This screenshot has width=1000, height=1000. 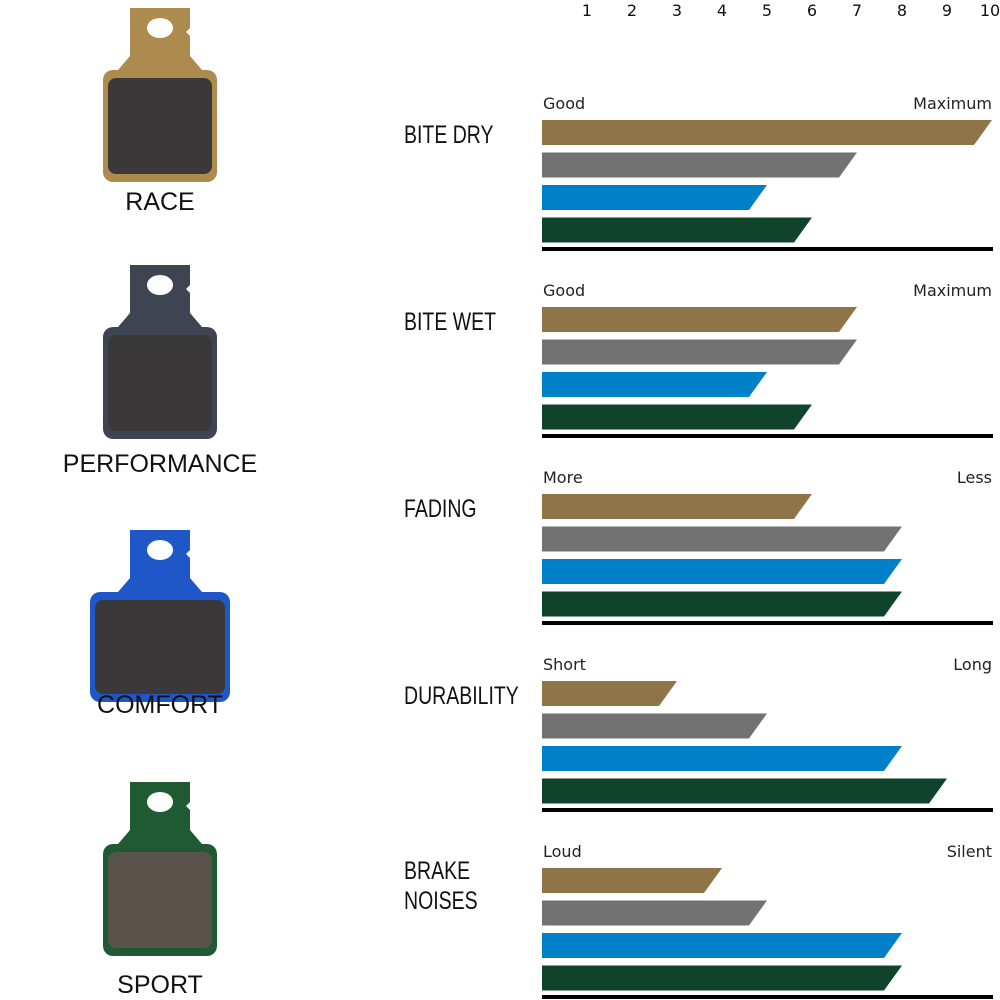 I want to click on x-tick-label: 6, so click(x=812, y=10).